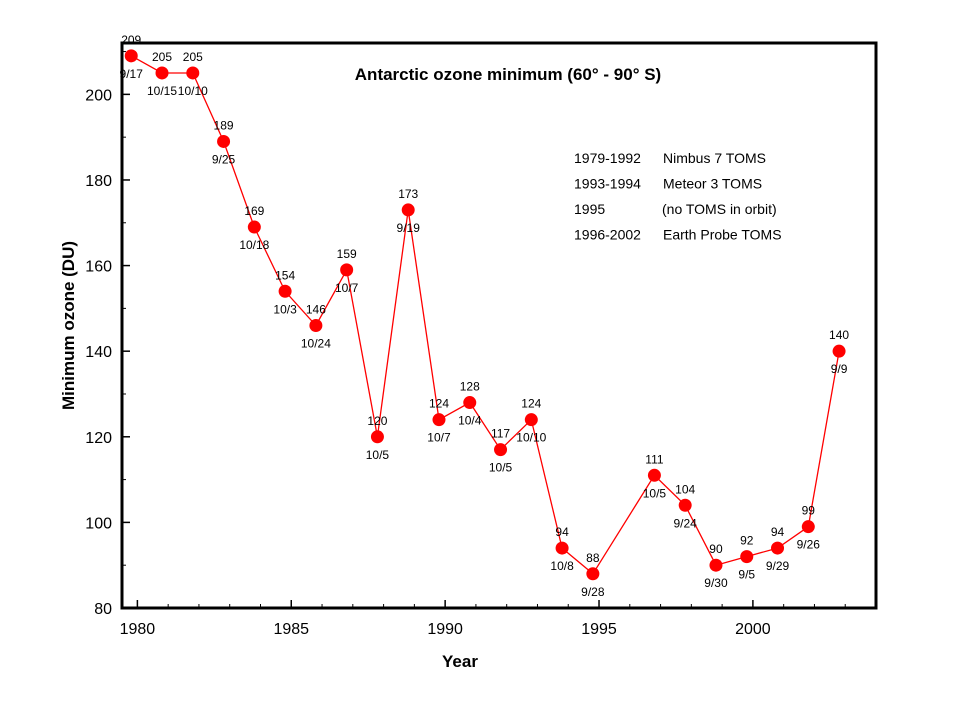 The width and height of the screenshot is (960, 725). What do you see at coordinates (98, 438) in the screenshot?
I see `y-tick-label: 120` at bounding box center [98, 438].